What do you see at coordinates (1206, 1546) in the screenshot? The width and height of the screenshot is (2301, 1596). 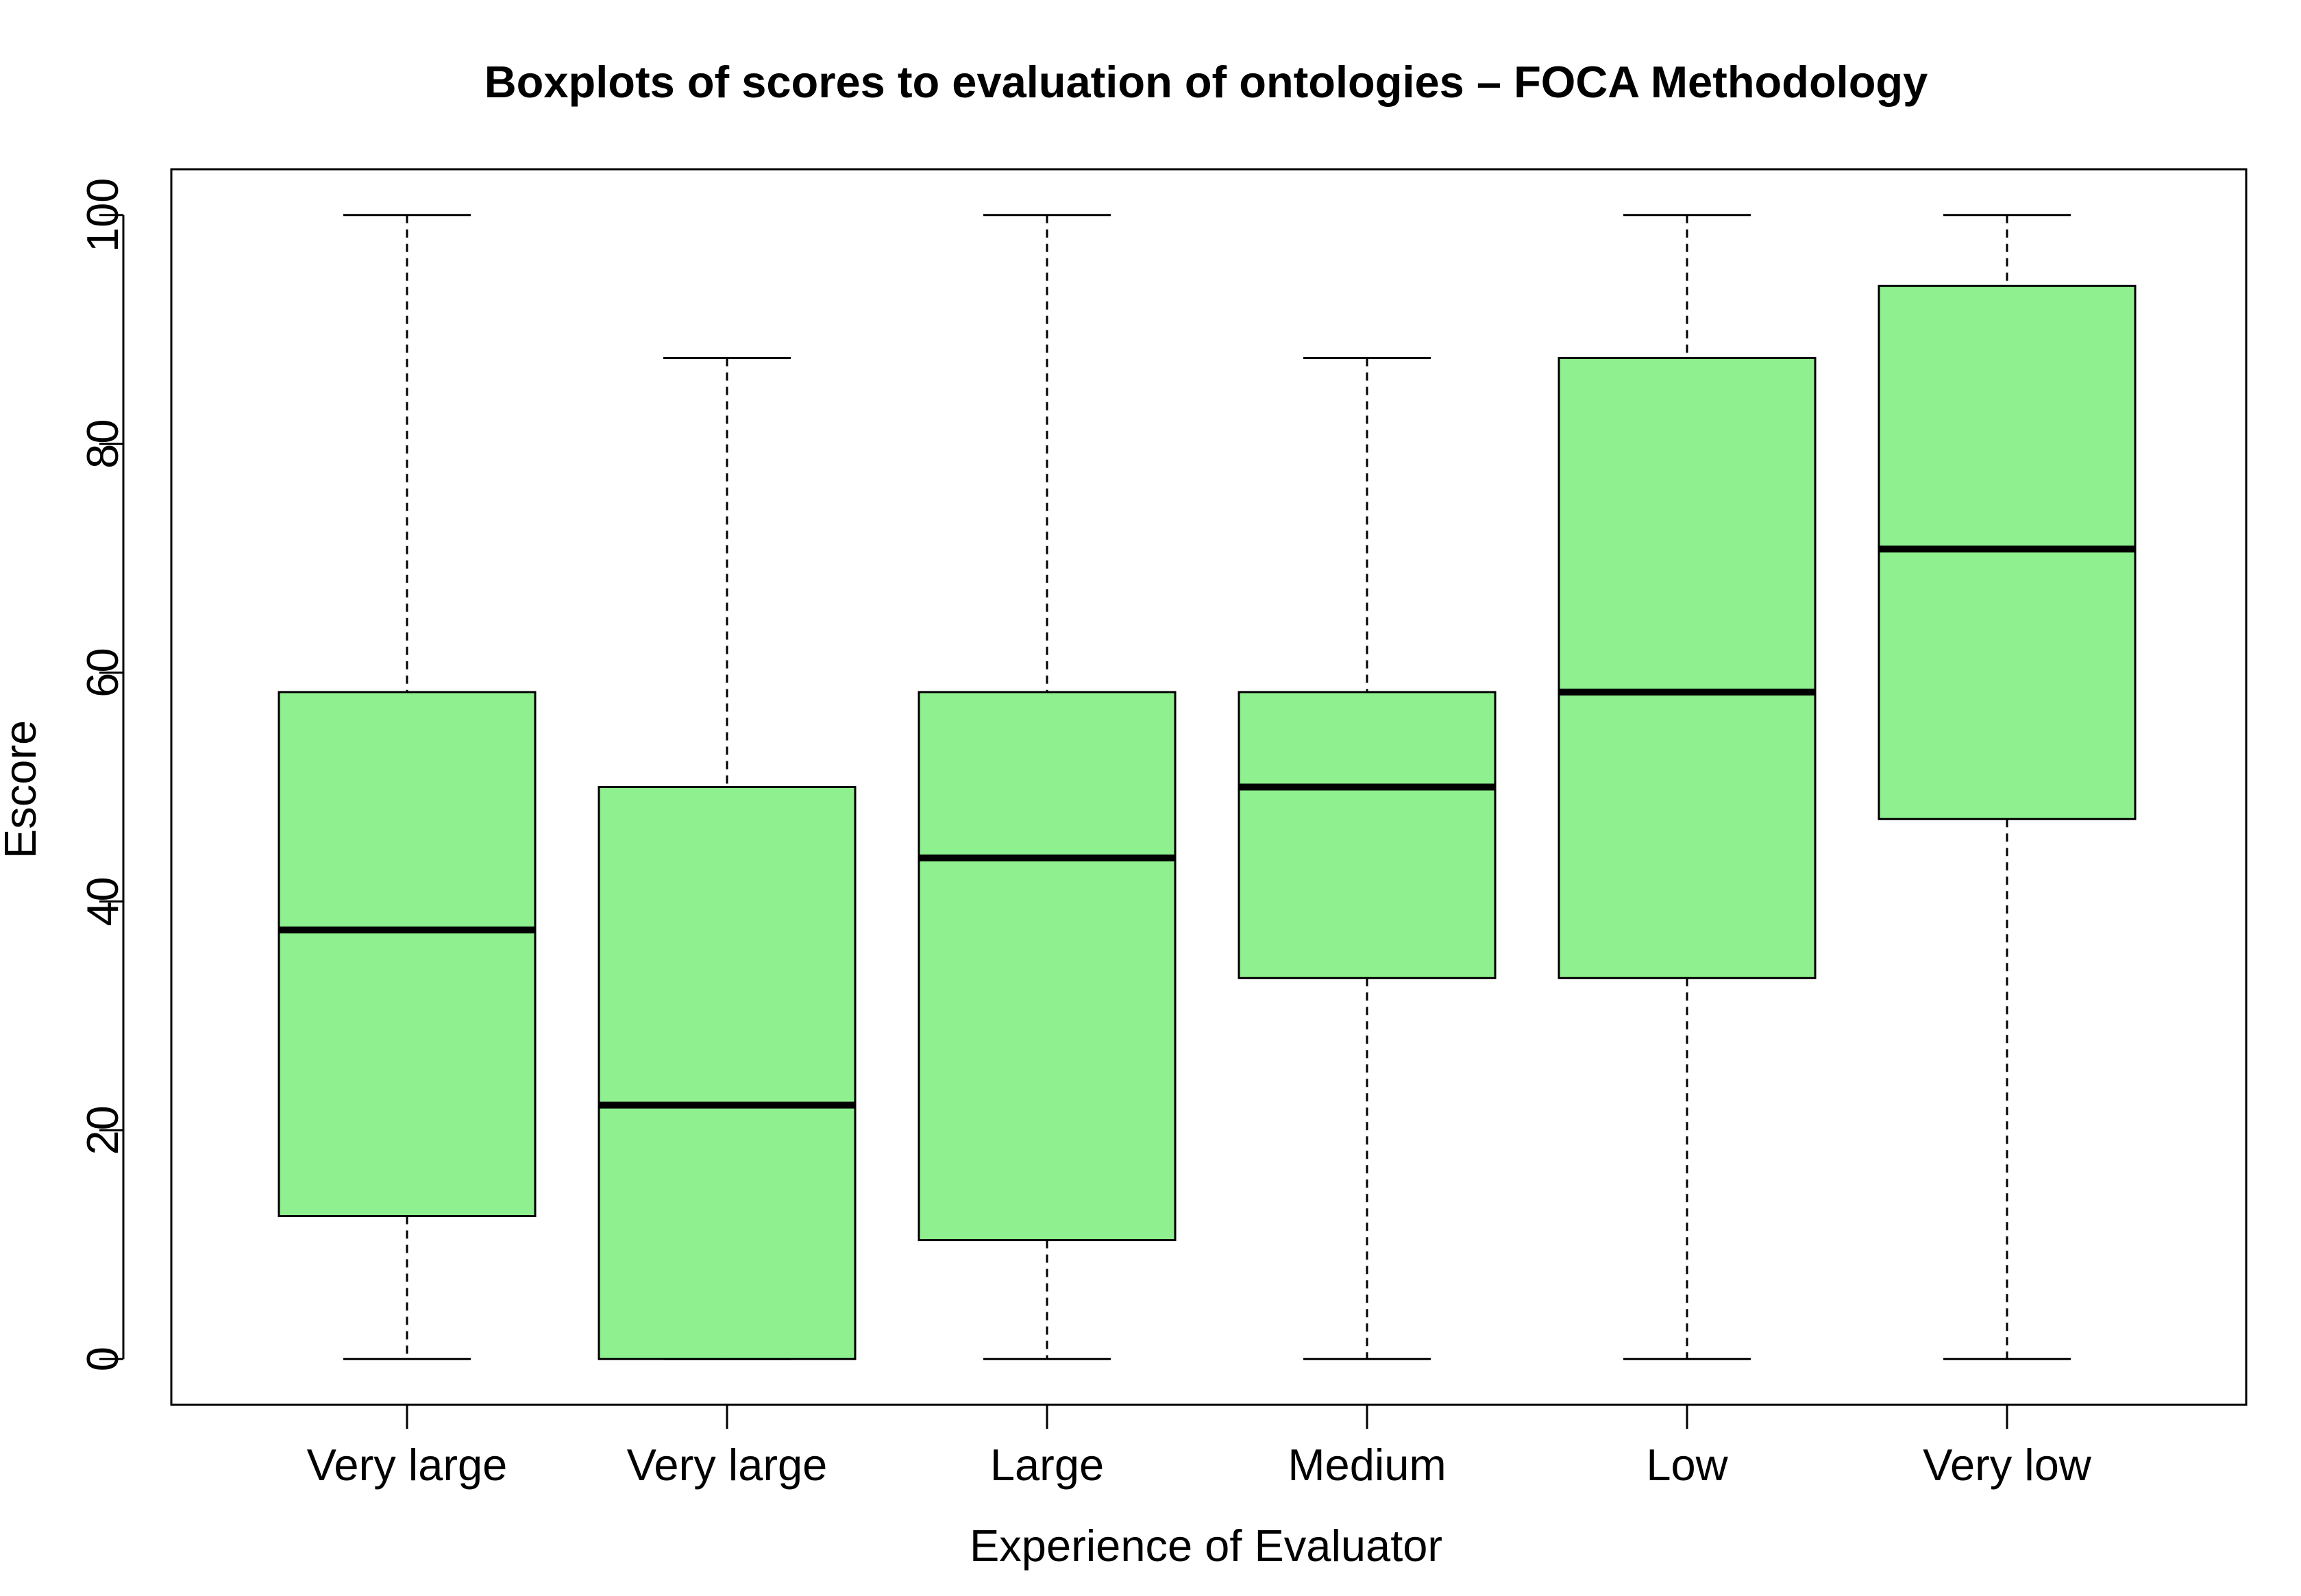 I see `x-axis-label: Experience of Evaluator` at bounding box center [1206, 1546].